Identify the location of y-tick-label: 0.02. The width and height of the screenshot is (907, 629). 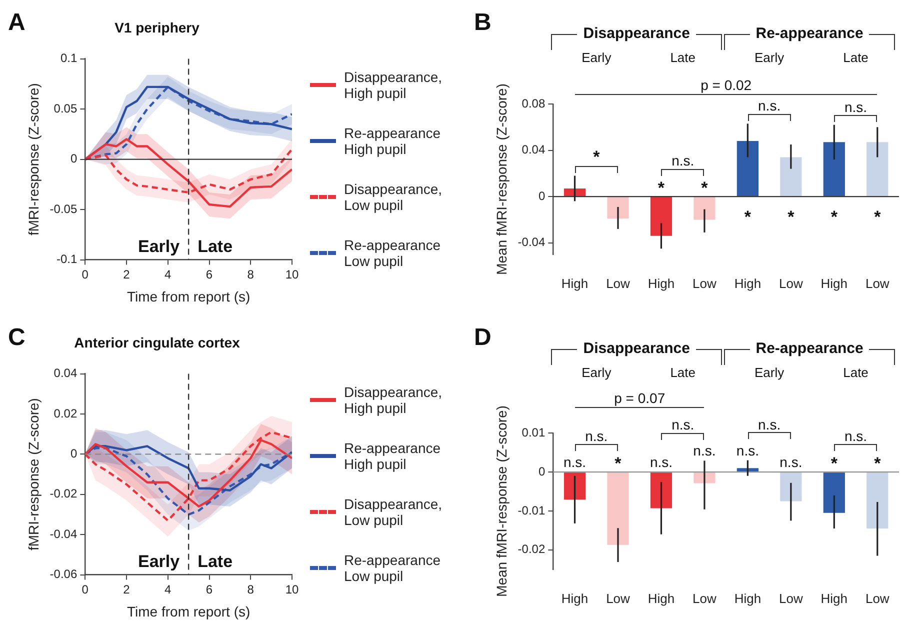
(66, 413).